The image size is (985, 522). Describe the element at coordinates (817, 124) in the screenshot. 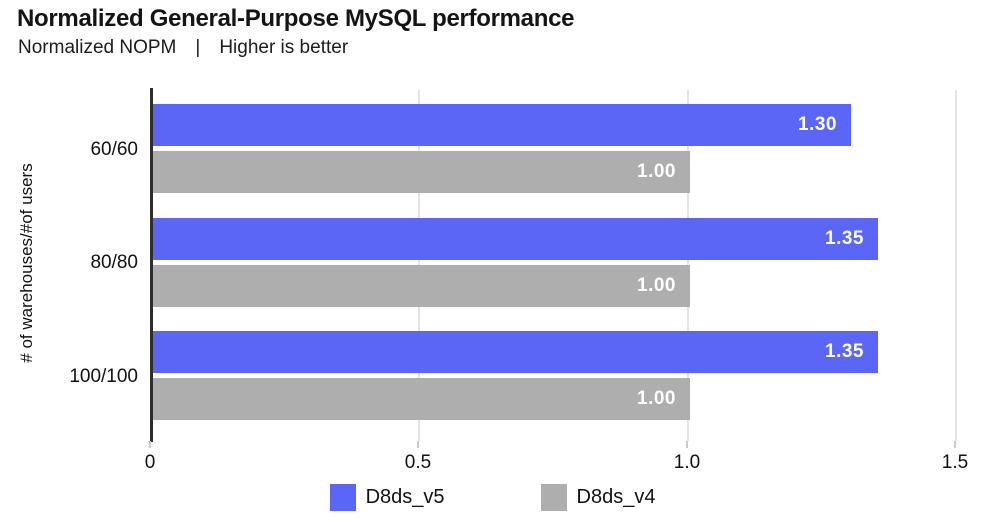

I see `bar-value-label: 1.30` at that location.